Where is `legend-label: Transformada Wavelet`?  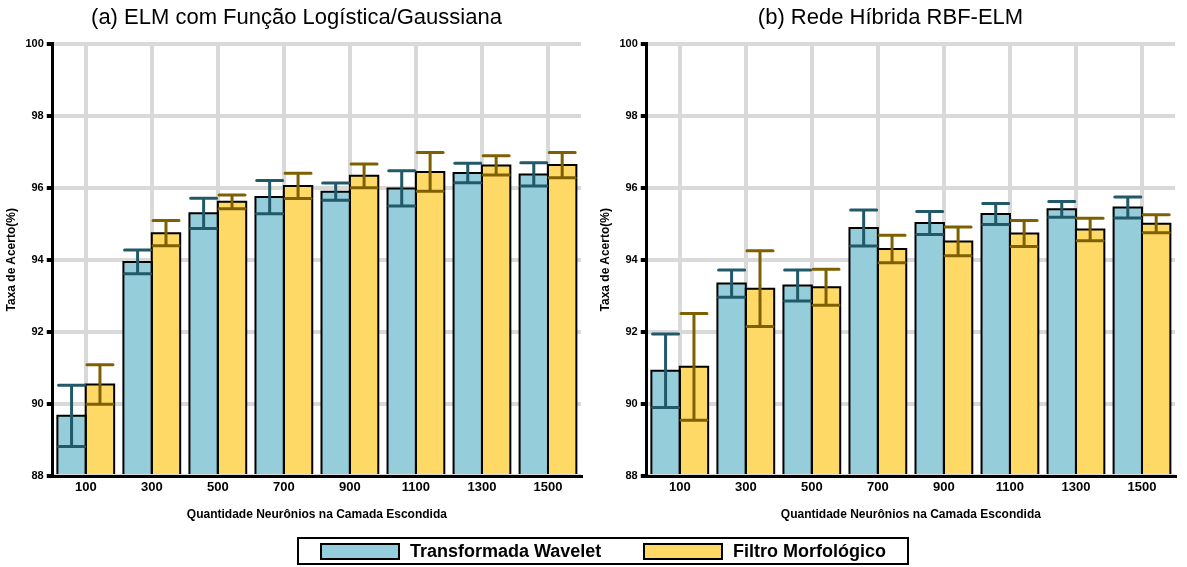 legend-label: Transformada Wavelet is located at coordinates (505, 551).